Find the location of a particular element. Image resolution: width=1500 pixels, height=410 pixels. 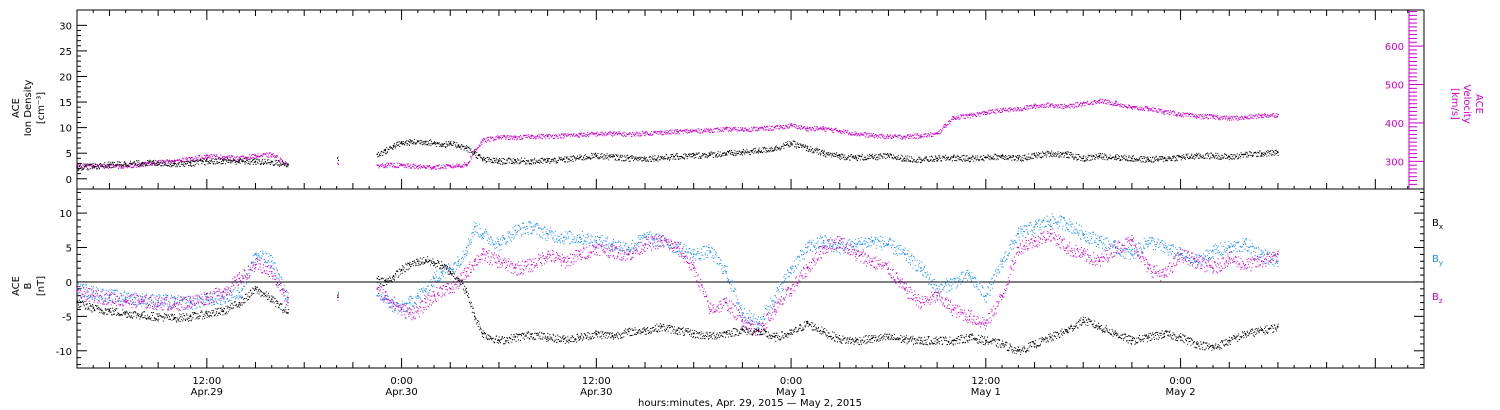

time-tick-label: 12:00 is located at coordinates (206, 381).